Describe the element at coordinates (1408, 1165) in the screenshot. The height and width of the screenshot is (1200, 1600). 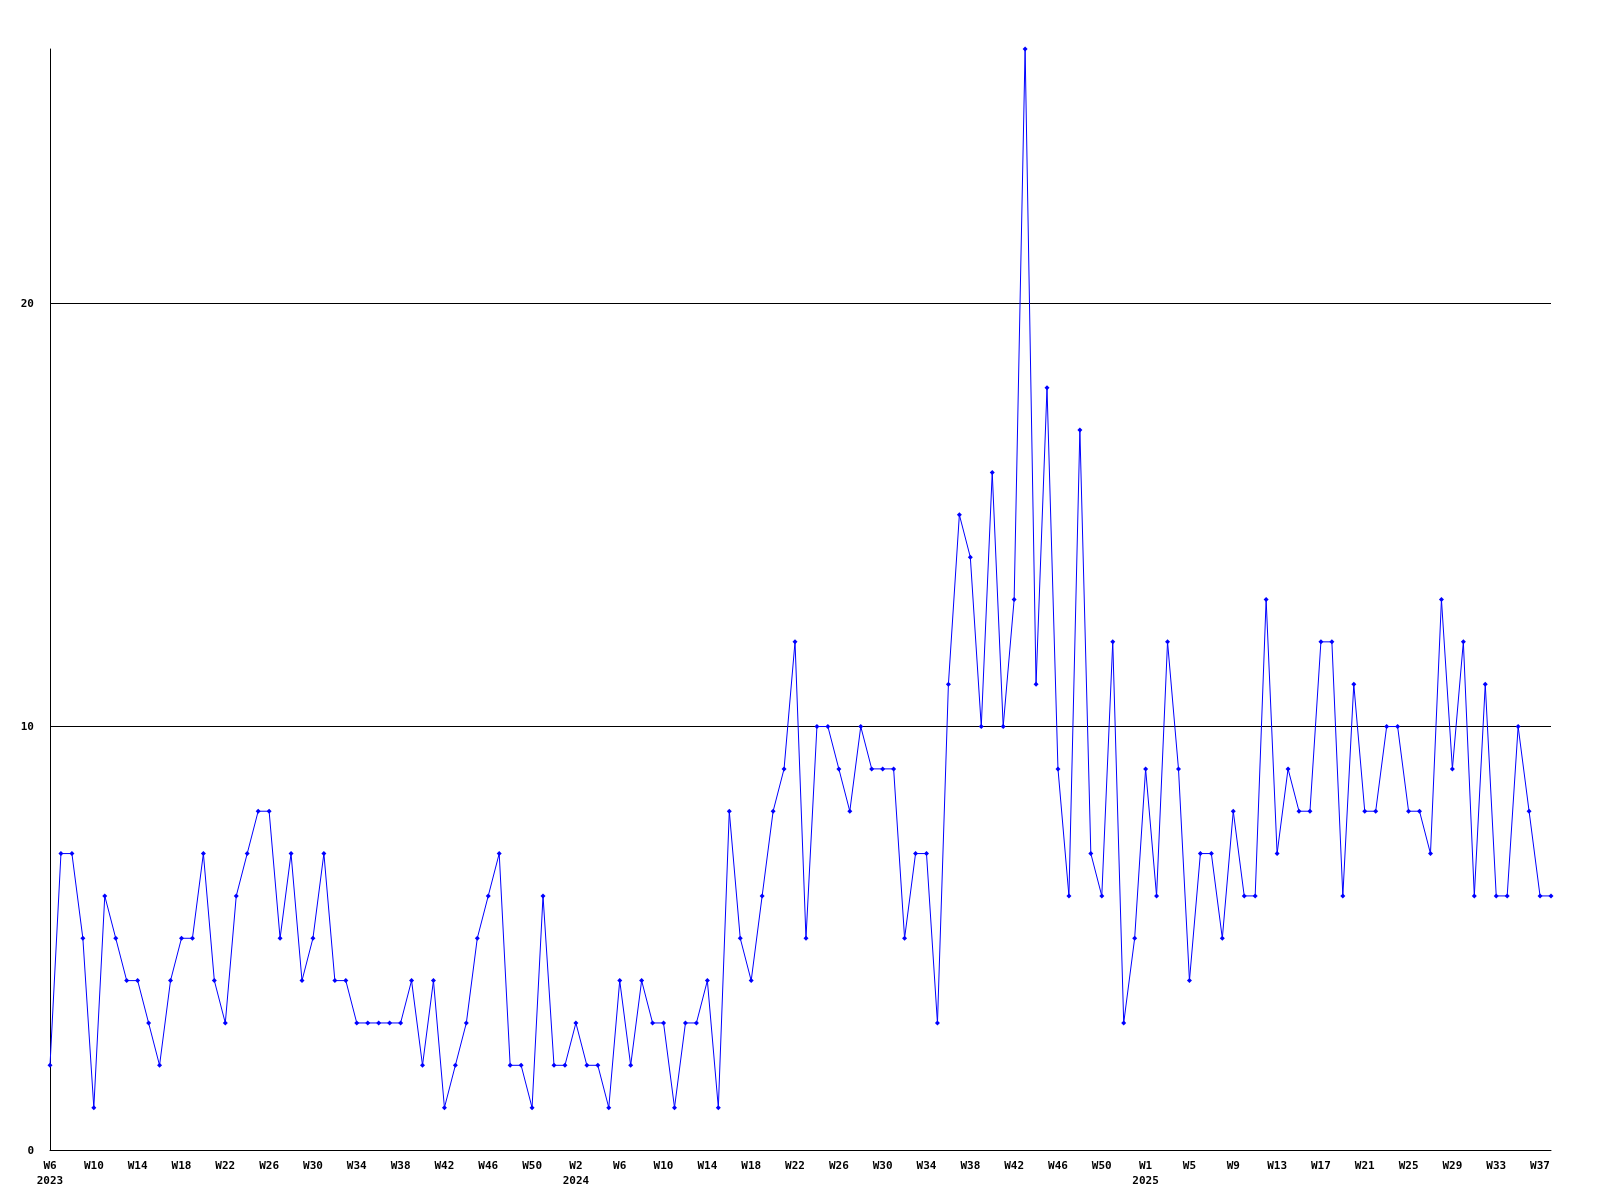
I see `x-tick-label: W25` at that location.